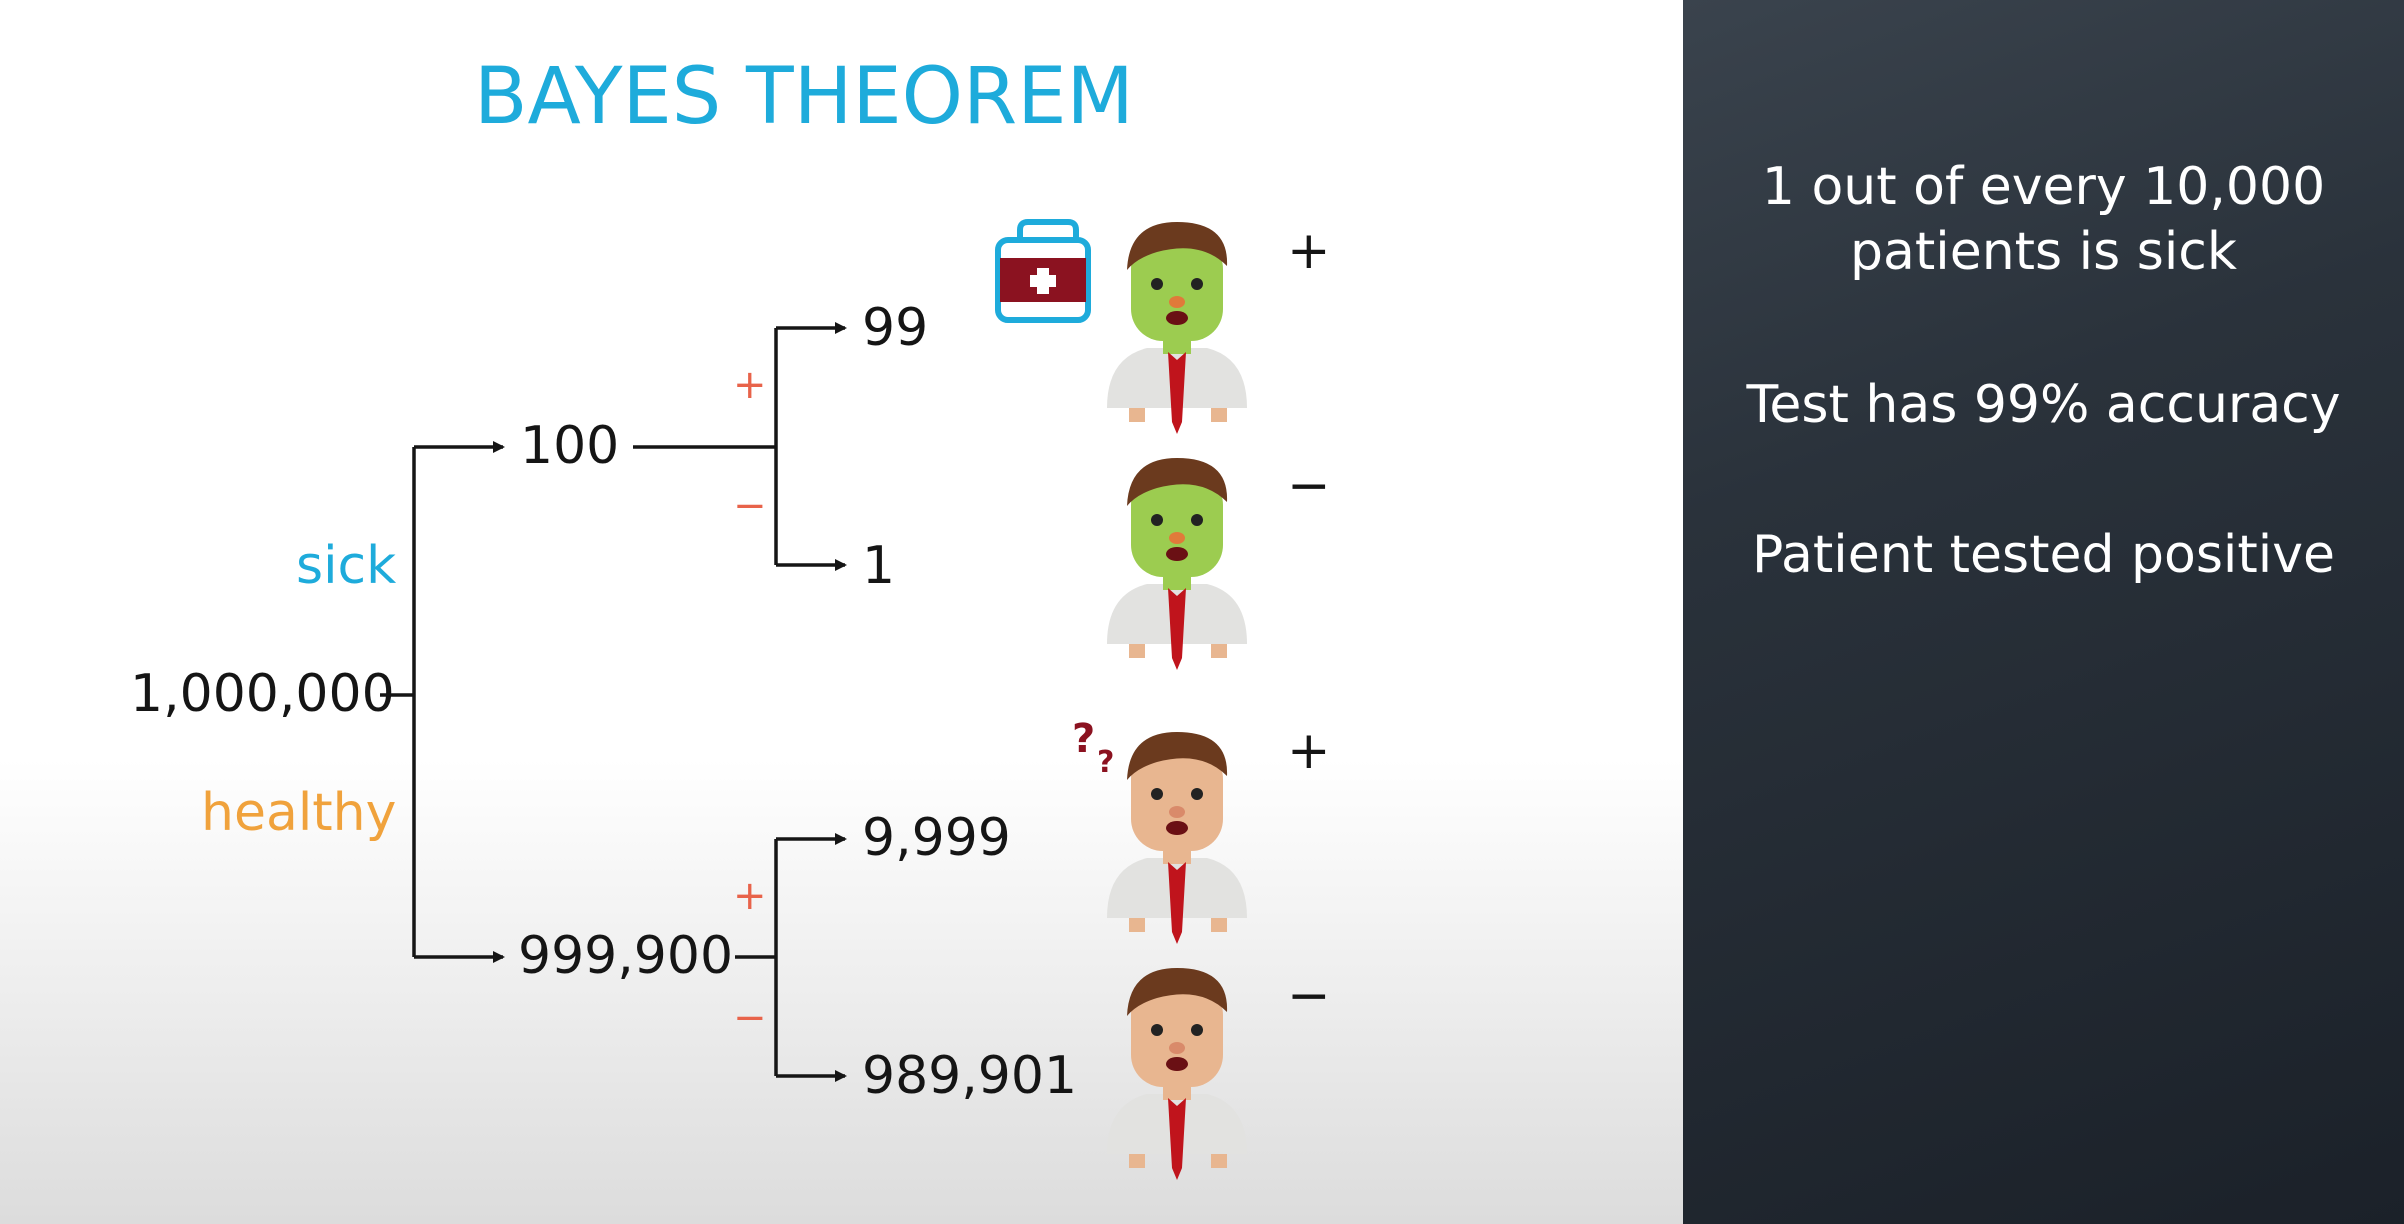 This screenshot has height=1224, width=2404. Describe the element at coordinates (1177, 701) in the screenshot. I see `patient-figures` at that location.